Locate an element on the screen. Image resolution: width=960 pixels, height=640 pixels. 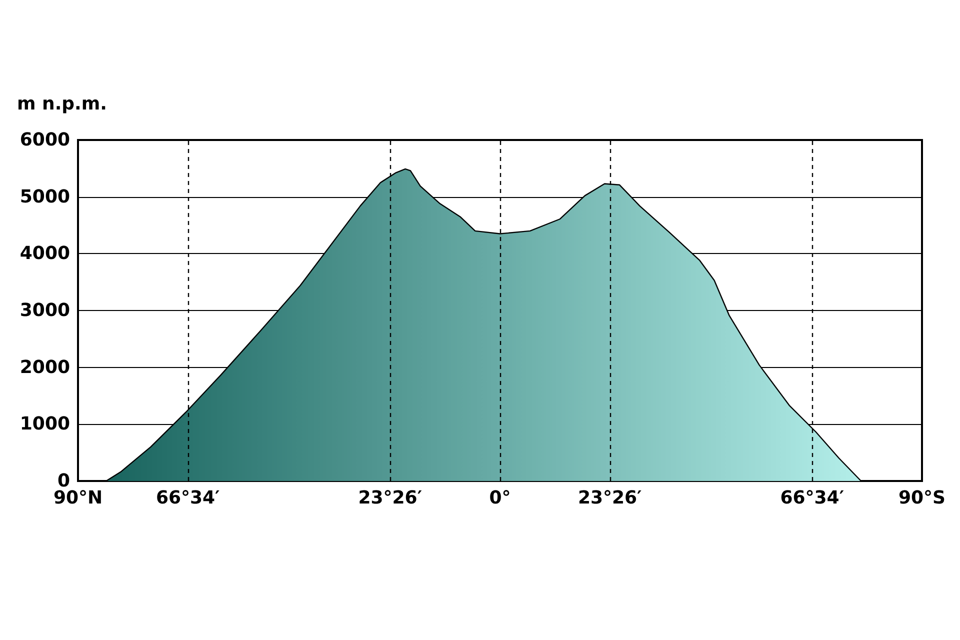
y-tick-label: 2000 is located at coordinates (45, 367).